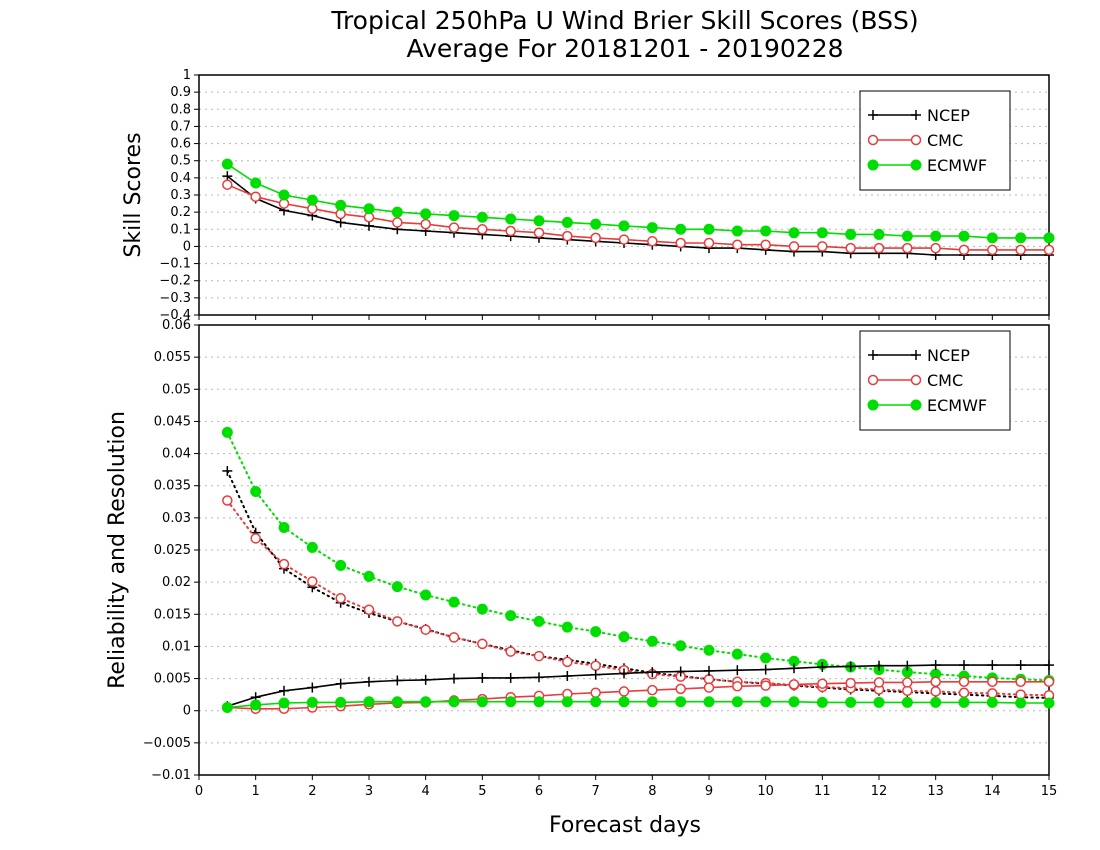  What do you see at coordinates (175, 264) in the screenshot?
I see `y-tick-label: −0.1` at bounding box center [175, 264].